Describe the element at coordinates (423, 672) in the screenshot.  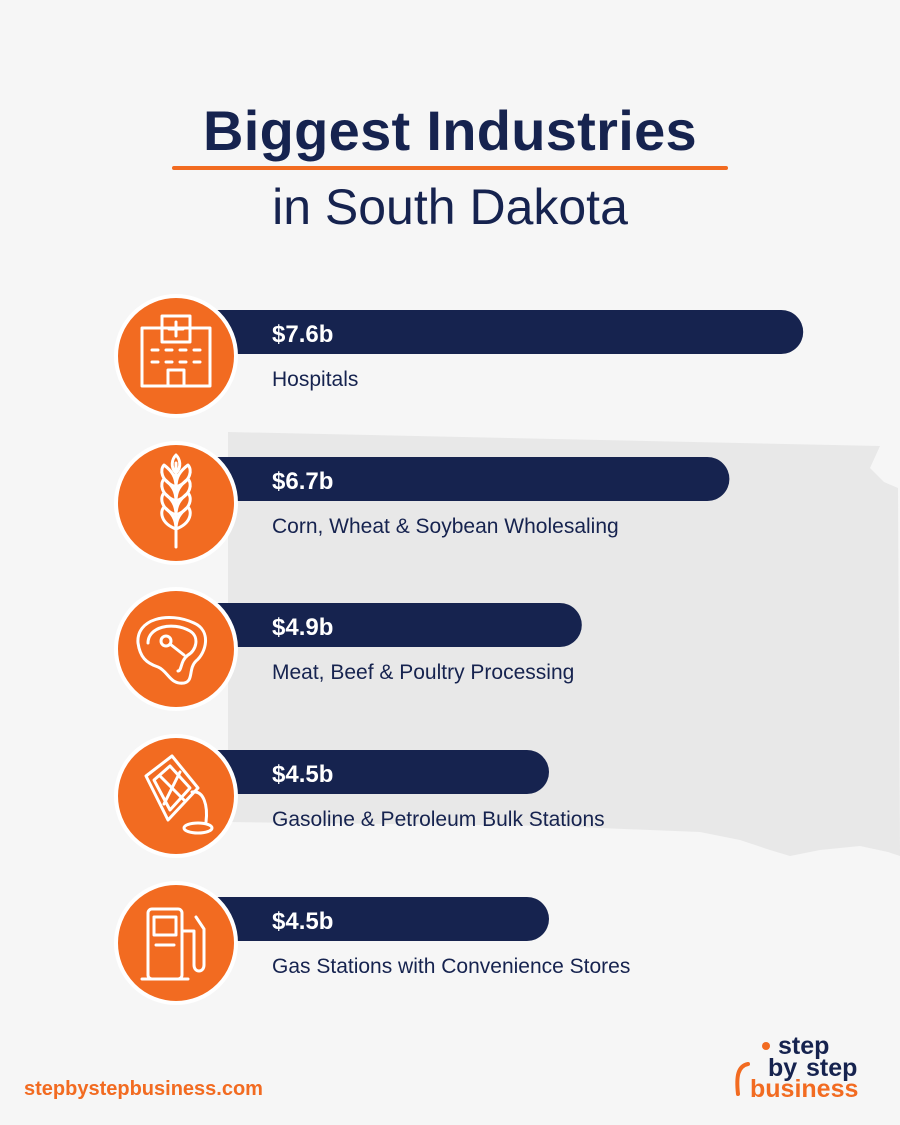
I see `category-label: Meat, Beef & Poultry Processing` at that location.